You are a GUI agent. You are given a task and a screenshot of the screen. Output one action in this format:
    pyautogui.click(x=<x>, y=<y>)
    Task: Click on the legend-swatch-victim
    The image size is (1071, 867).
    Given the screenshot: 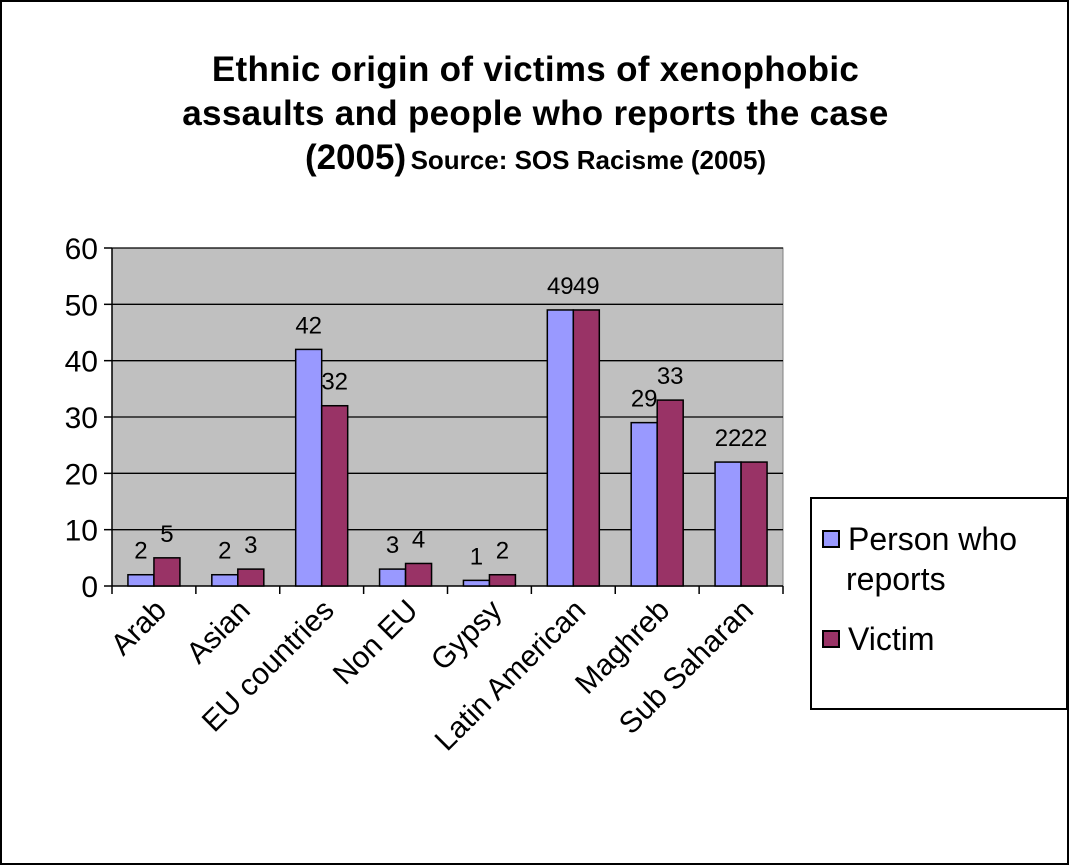 What is the action you would take?
    pyautogui.click(x=831, y=639)
    